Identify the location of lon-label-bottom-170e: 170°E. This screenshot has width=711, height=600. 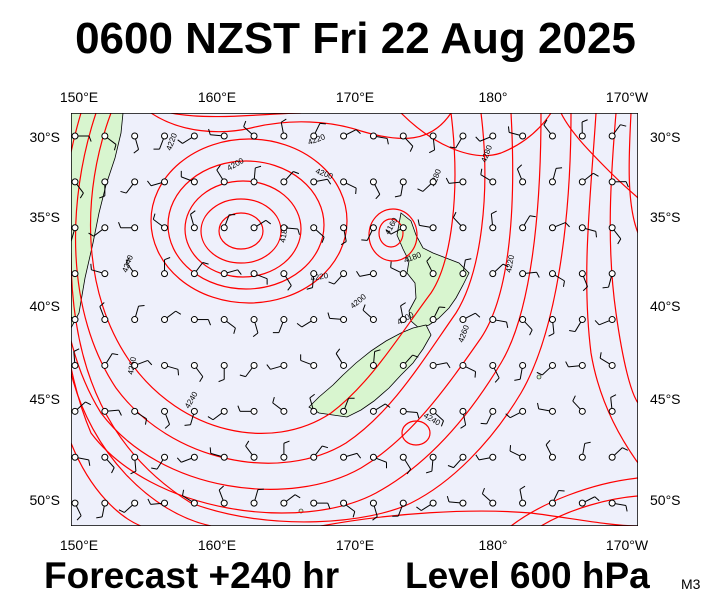
(355, 545).